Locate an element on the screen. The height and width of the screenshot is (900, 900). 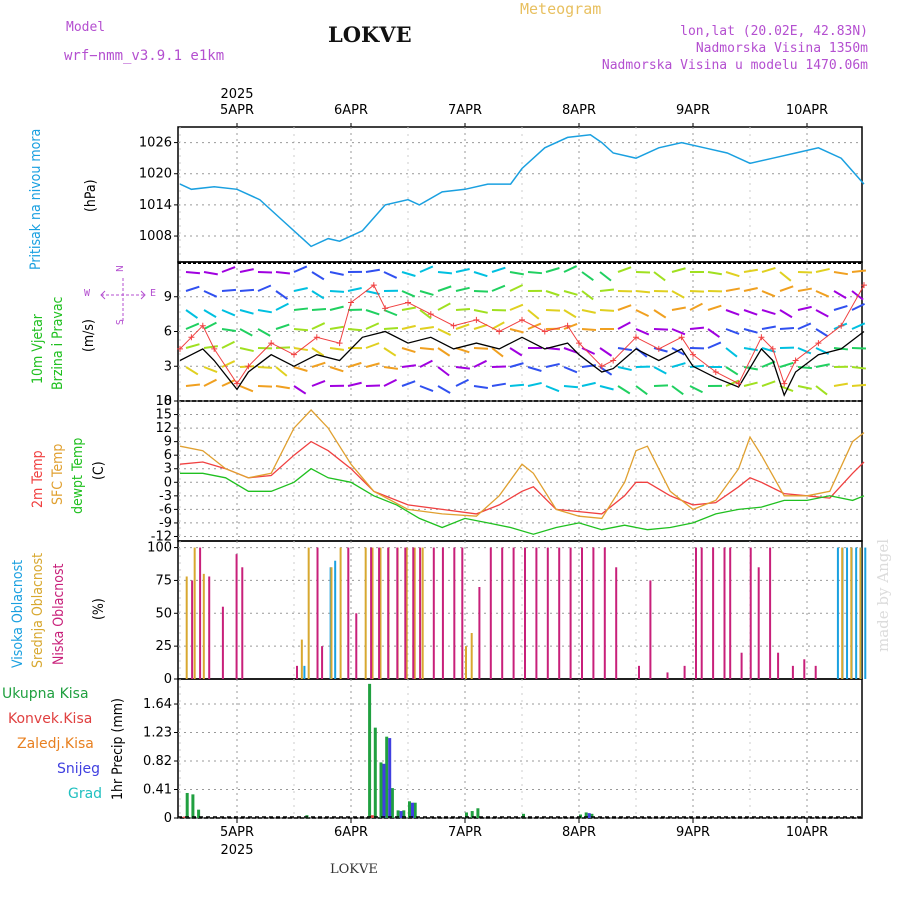
x-tick-label-bottom: 6APR is located at coordinates (351, 832).